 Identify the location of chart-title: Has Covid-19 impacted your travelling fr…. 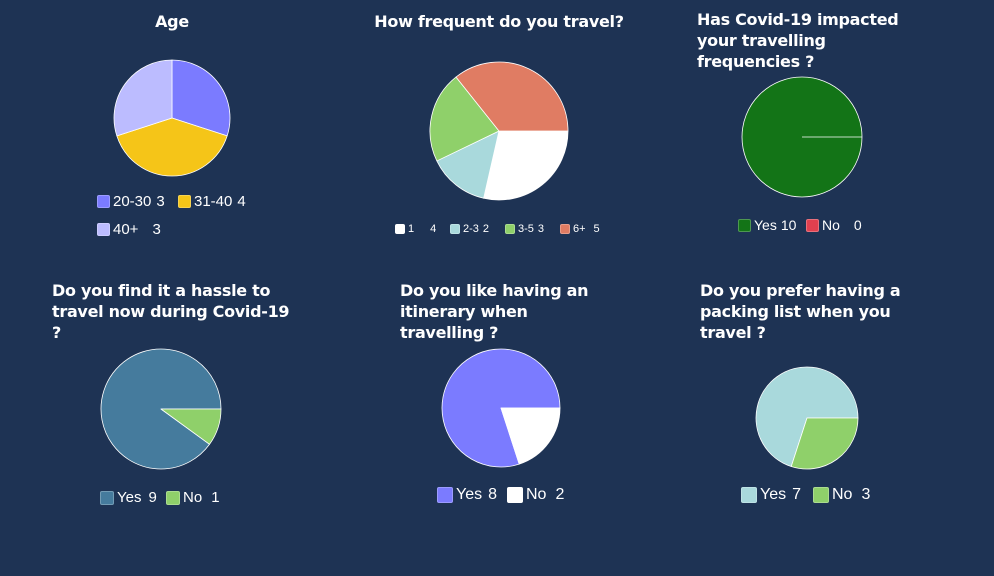
(798, 40).